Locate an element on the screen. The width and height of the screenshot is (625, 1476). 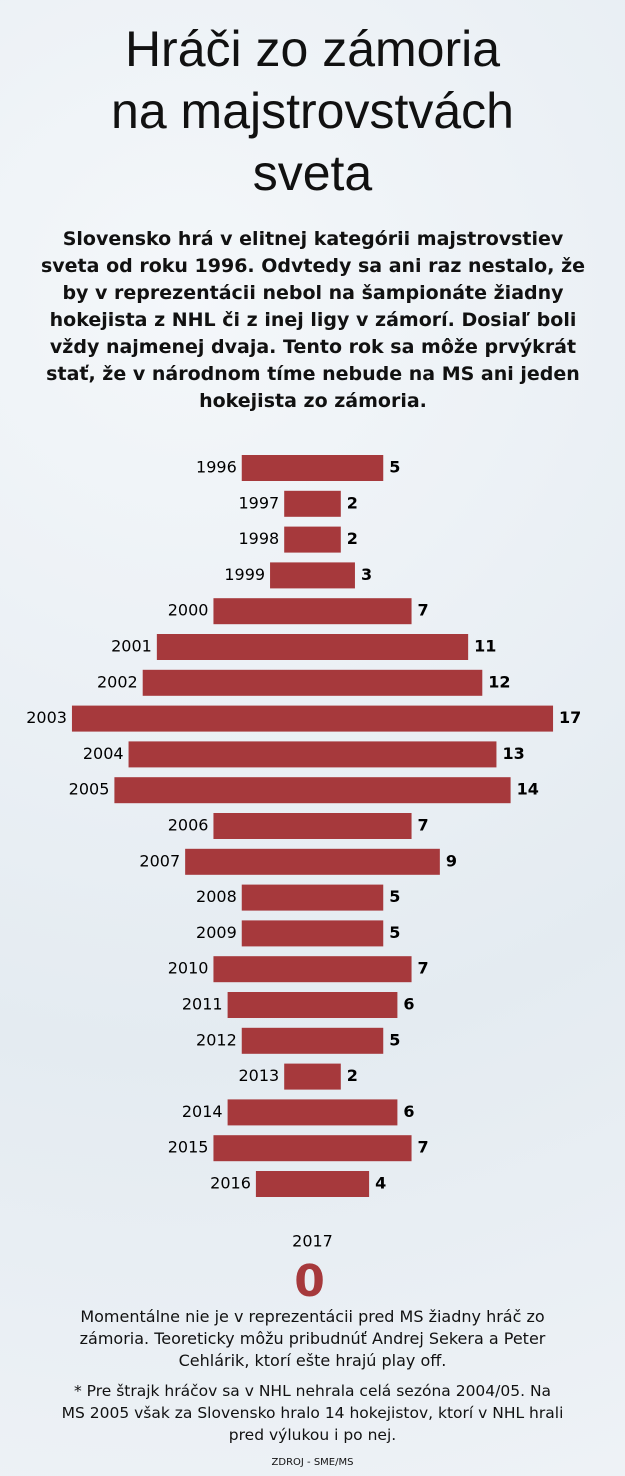
source: ZDROJ - SME/MS is located at coordinates (312, 1462).